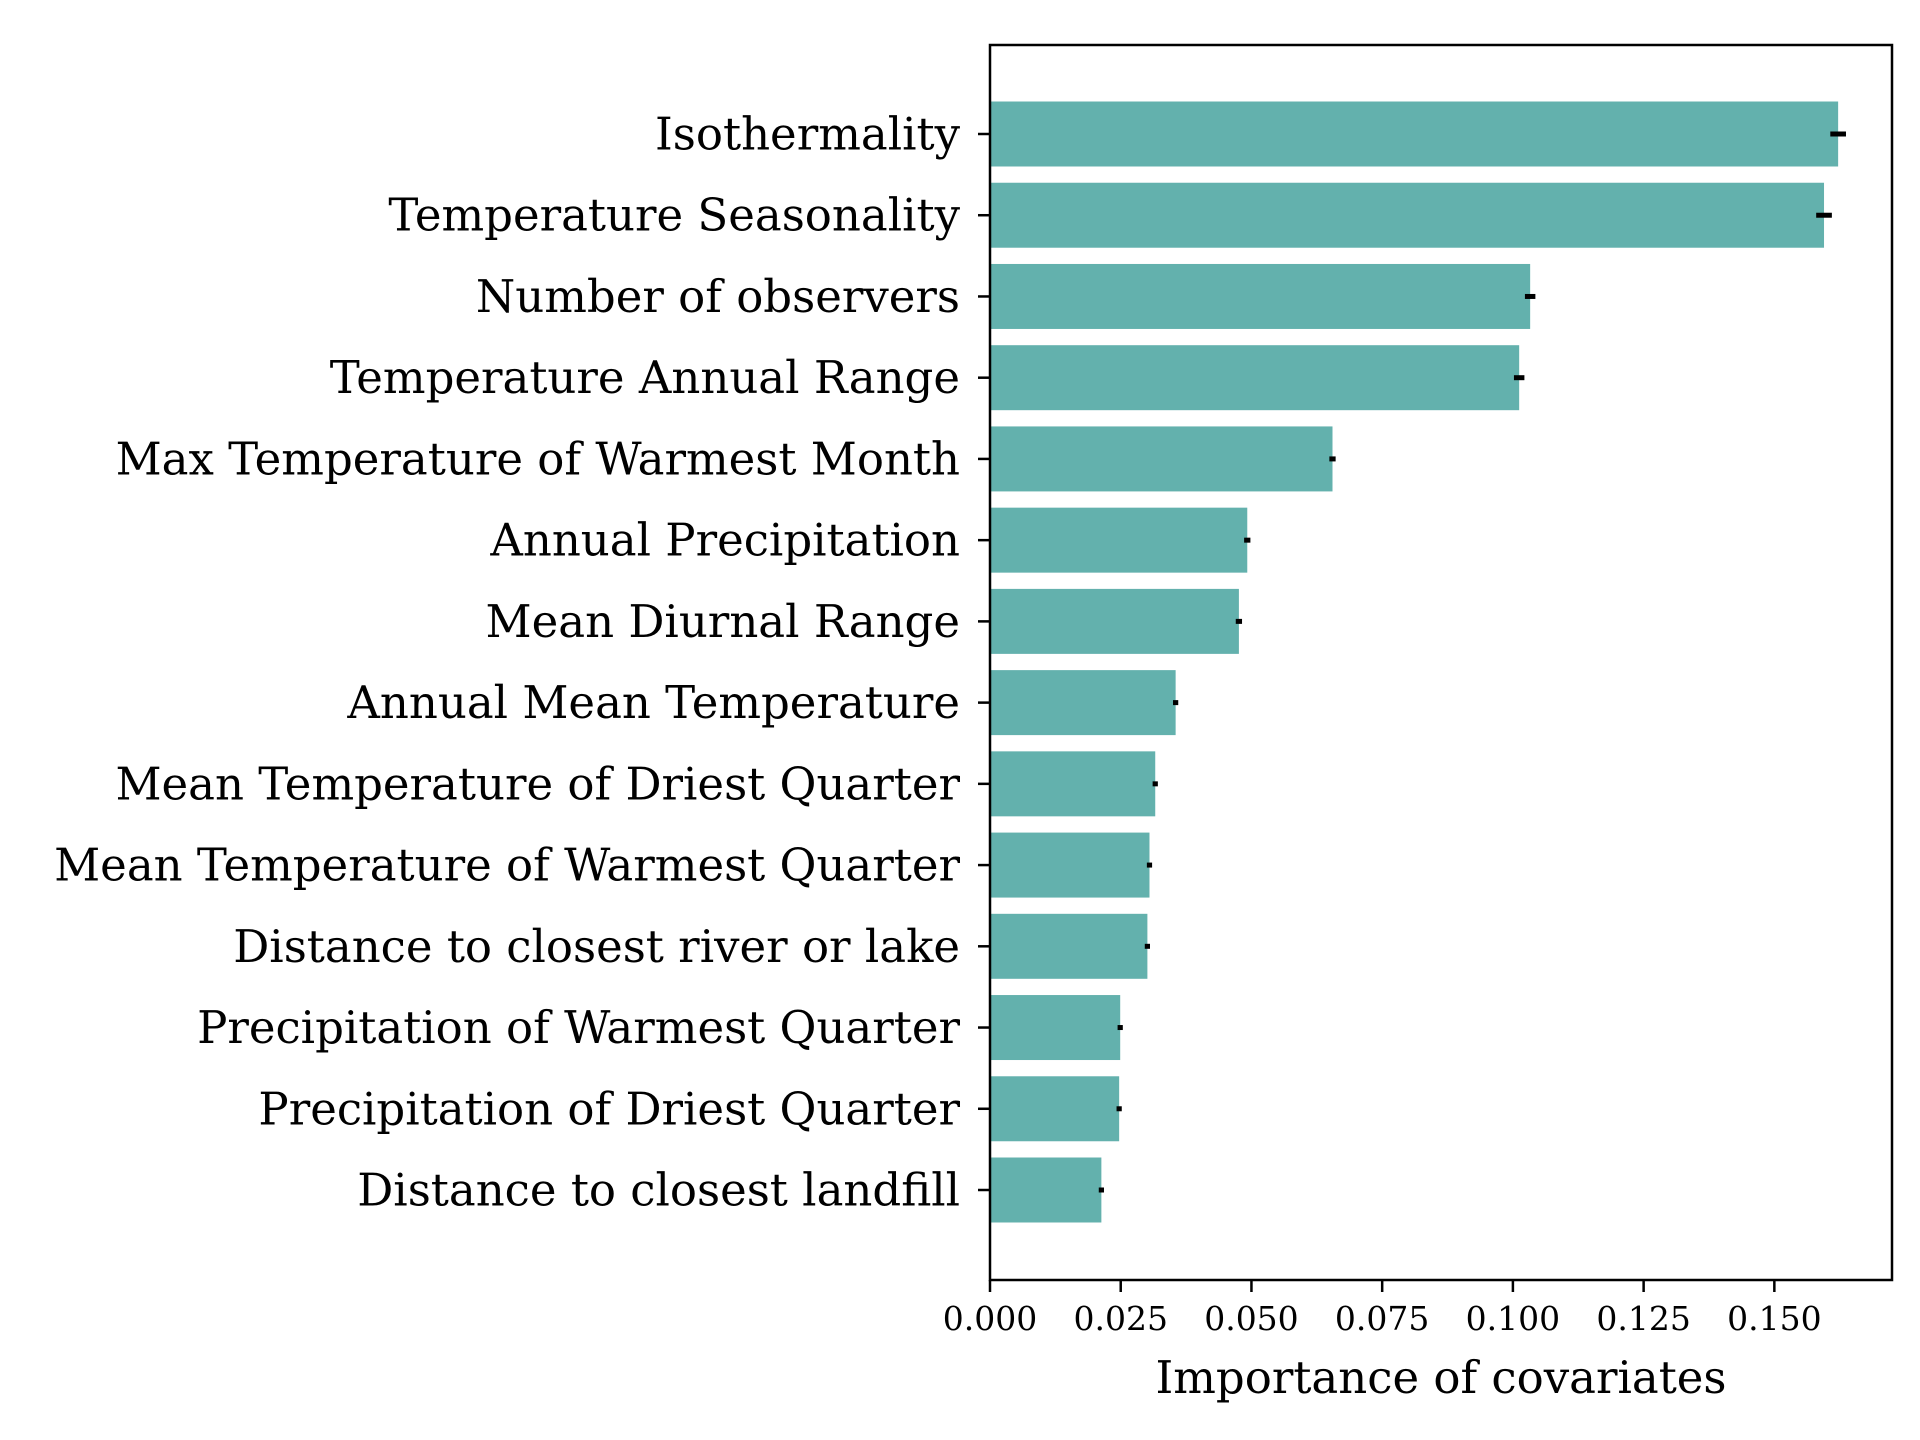  What do you see at coordinates (596, 946) in the screenshot?
I see `y-tick-label: Distance to closest river or lake` at bounding box center [596, 946].